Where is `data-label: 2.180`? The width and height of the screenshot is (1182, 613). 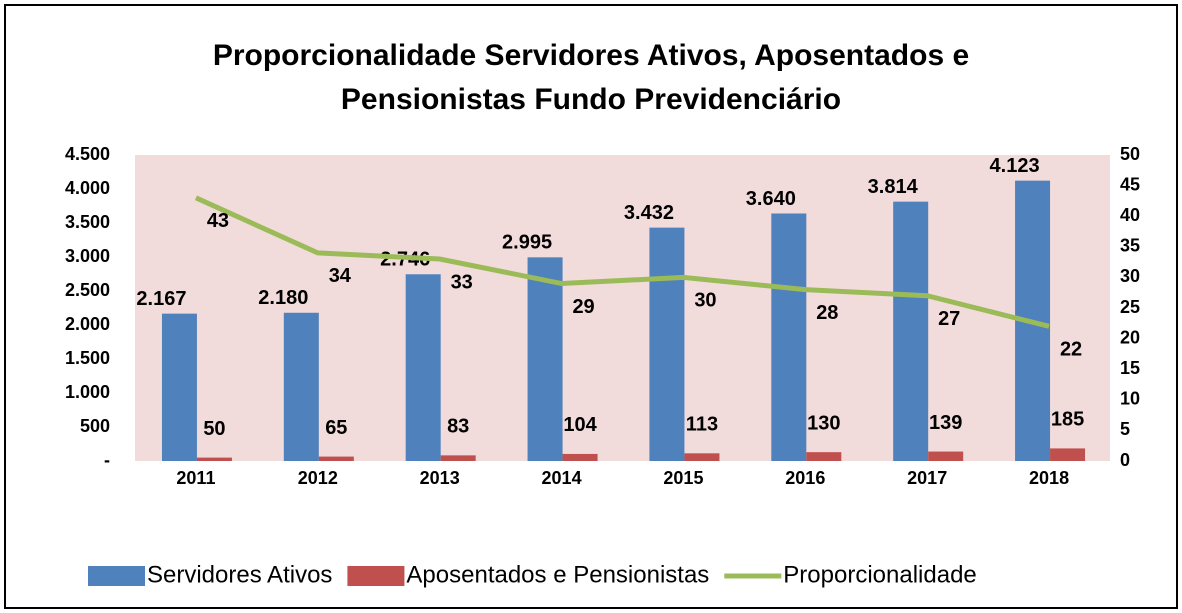
data-label: 2.180 is located at coordinates (283, 298).